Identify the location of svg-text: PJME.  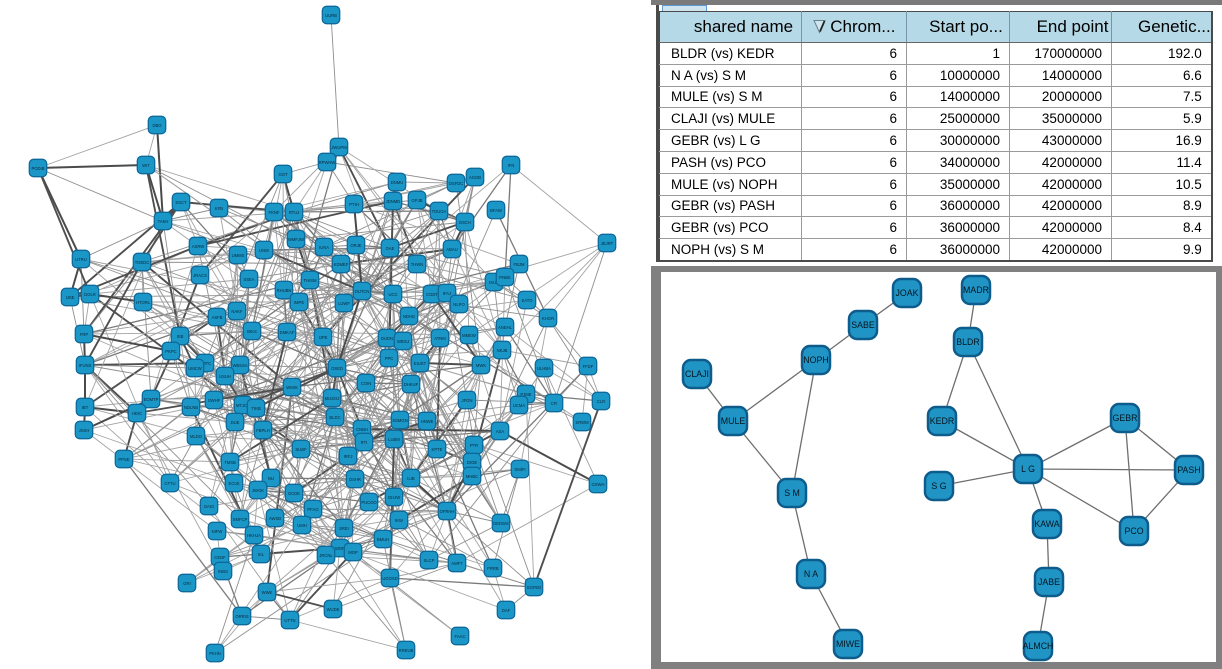
(525, 394).